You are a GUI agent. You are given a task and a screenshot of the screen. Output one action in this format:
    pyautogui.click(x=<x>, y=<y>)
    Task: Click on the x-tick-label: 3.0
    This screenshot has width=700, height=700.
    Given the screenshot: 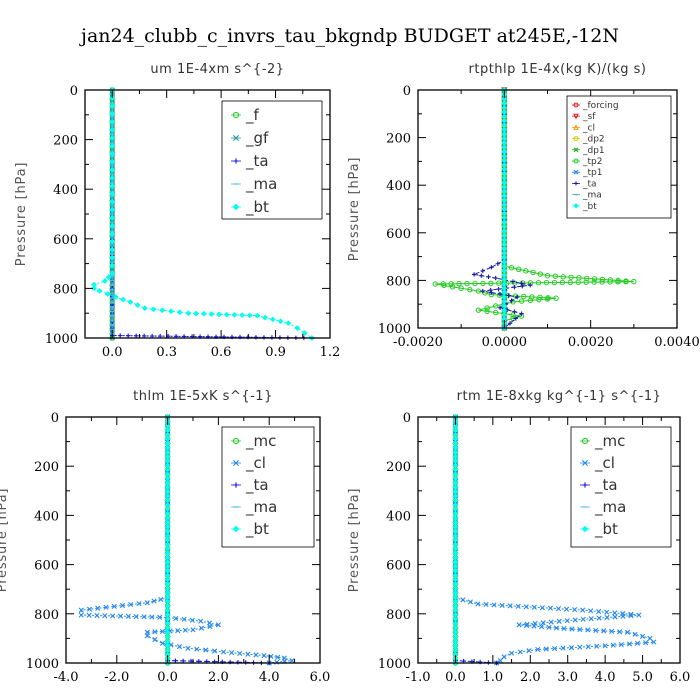 What is the action you would take?
    pyautogui.click(x=567, y=677)
    